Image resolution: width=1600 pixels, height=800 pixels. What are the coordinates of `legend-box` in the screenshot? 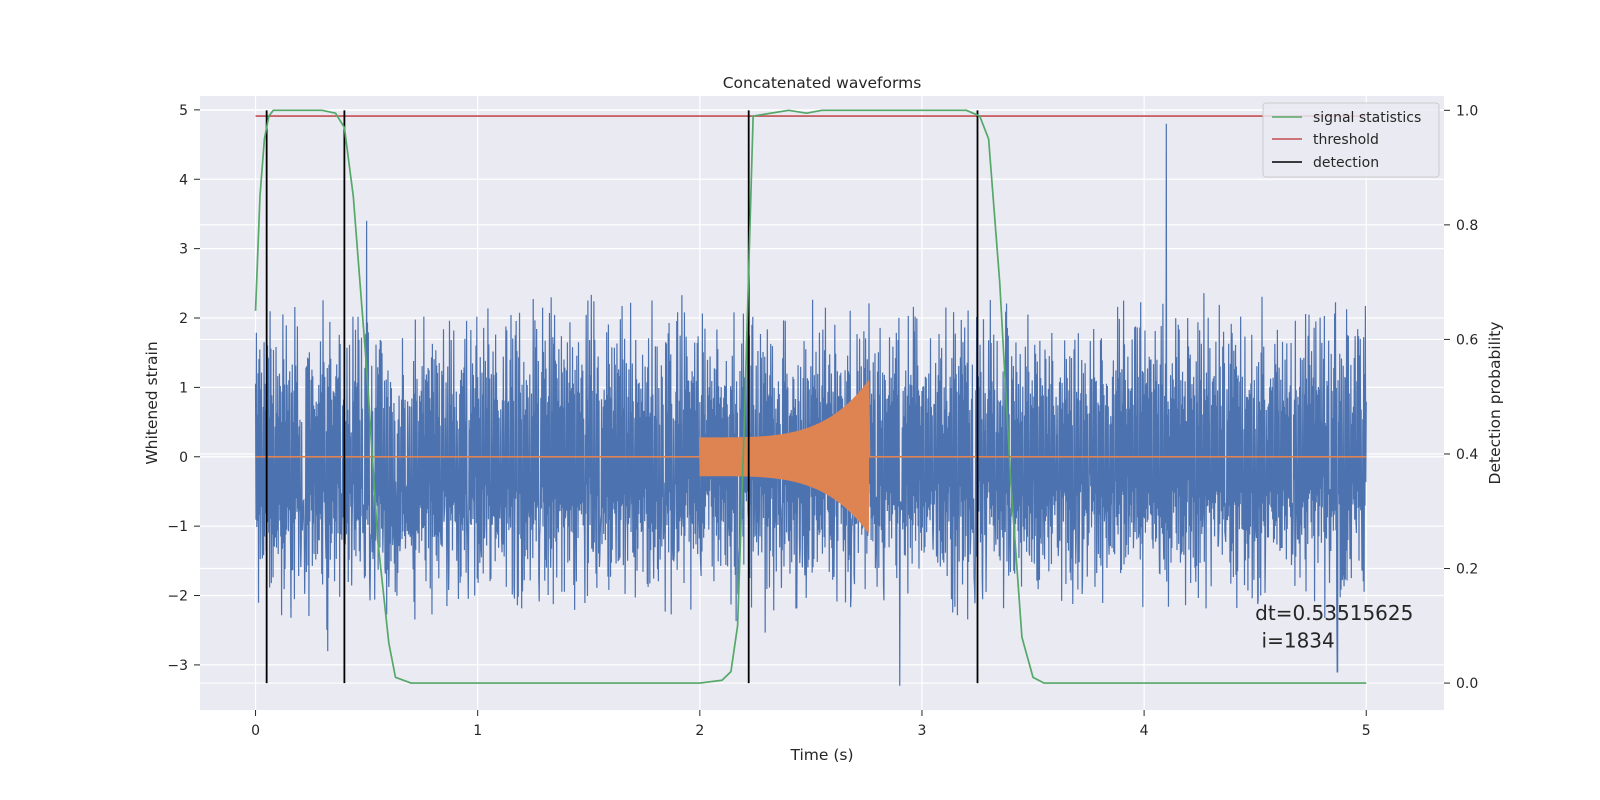 It's located at (1351, 140).